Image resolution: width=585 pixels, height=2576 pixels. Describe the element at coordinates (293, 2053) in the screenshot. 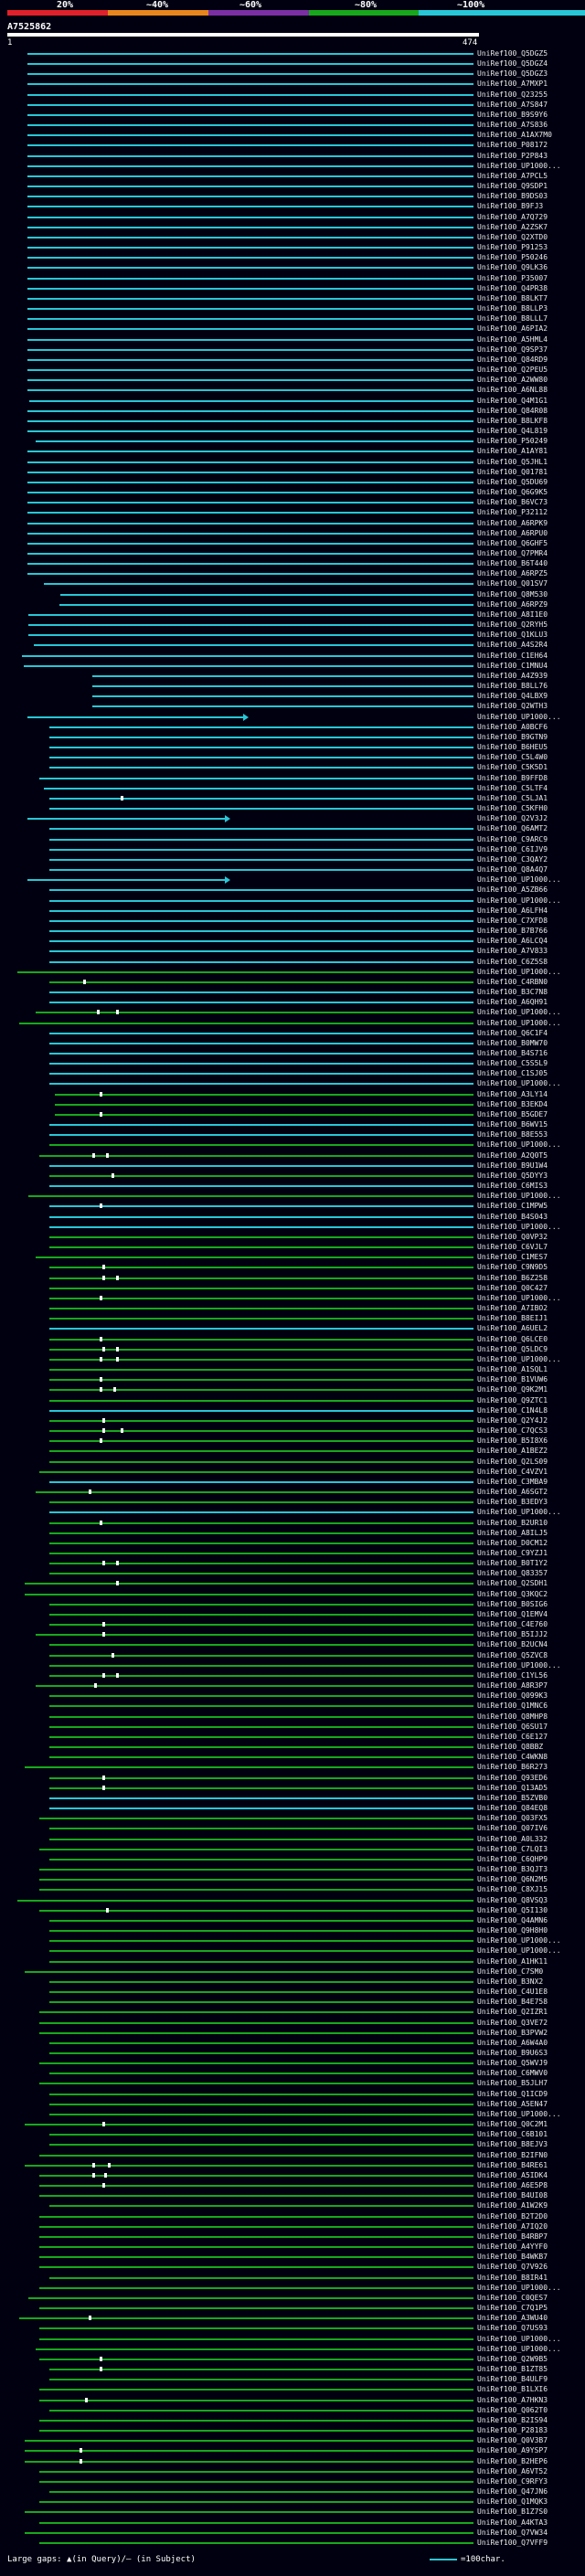

I see `hit-row: UniRef100_B9U6S3` at that location.